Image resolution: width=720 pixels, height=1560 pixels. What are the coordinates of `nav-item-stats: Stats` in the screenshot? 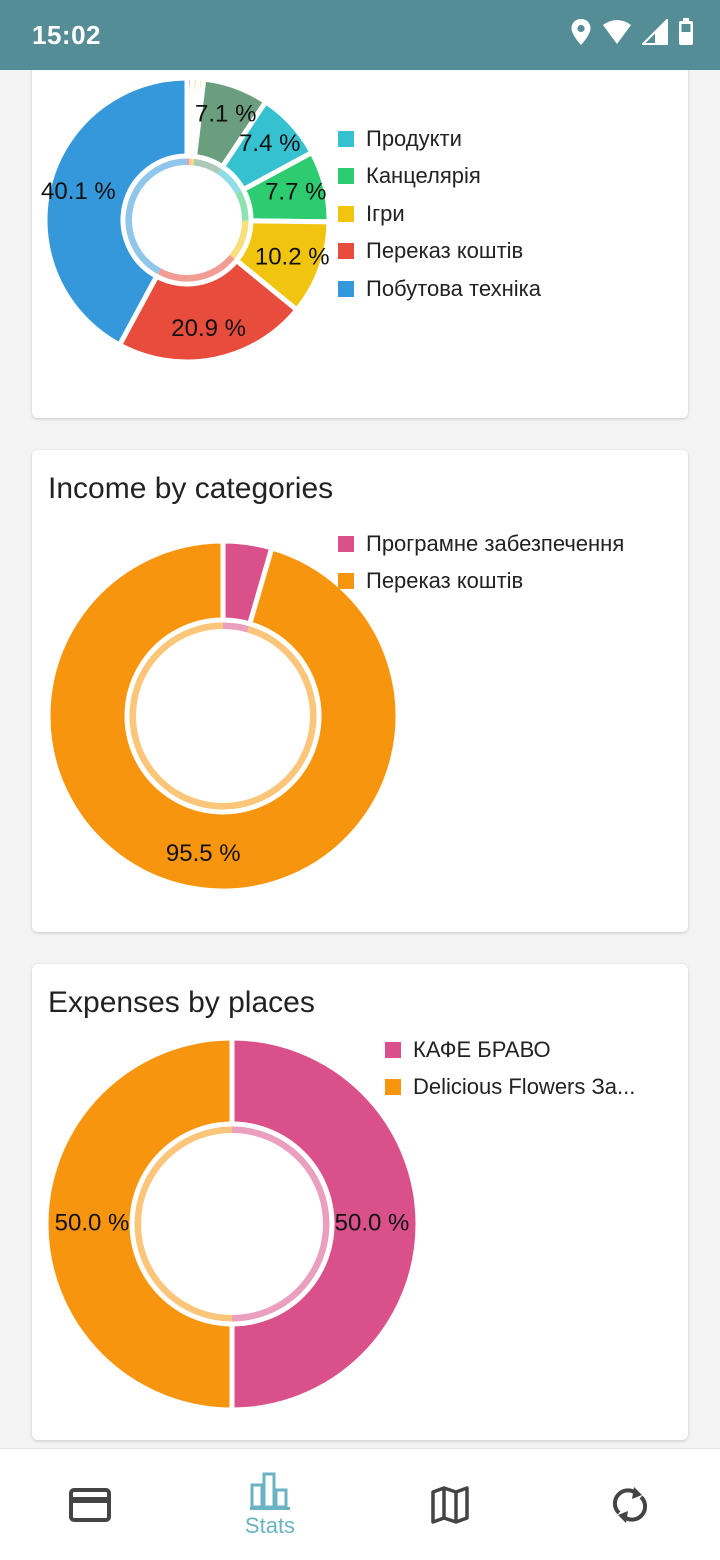 It's located at (270, 1504).